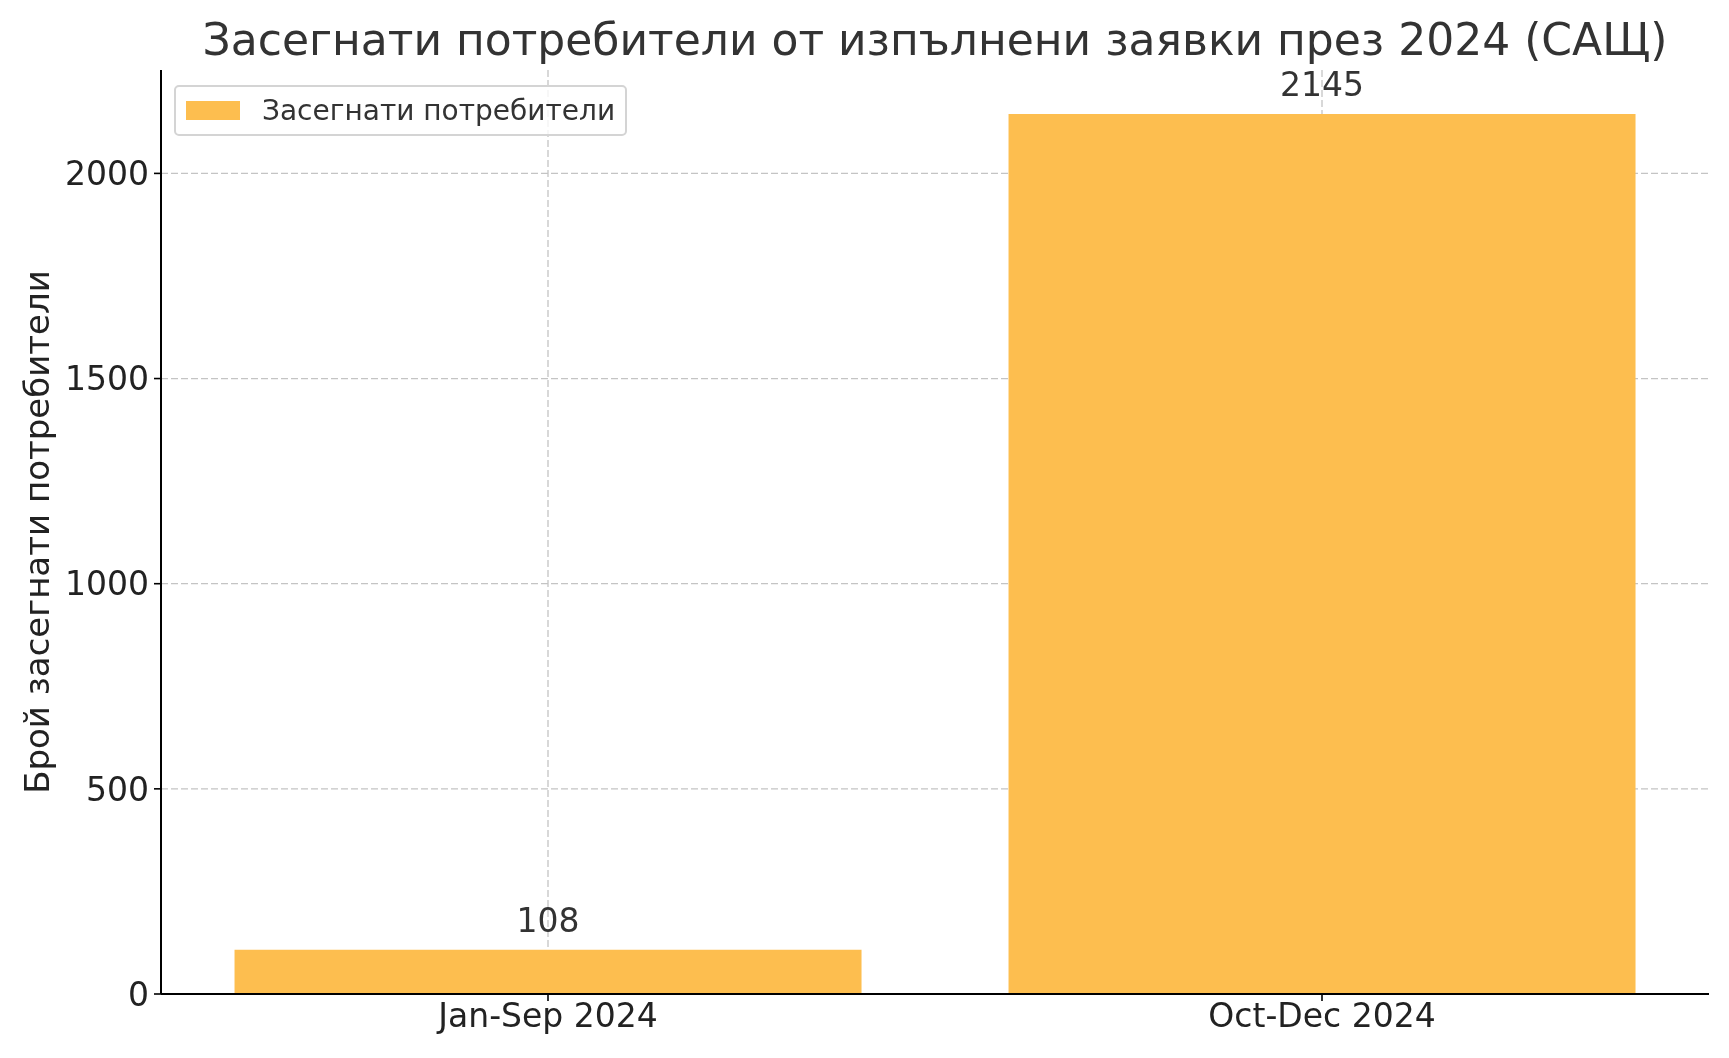 This screenshot has width=1729, height=1058. I want to click on y-tick-label: 1000, so click(107, 584).